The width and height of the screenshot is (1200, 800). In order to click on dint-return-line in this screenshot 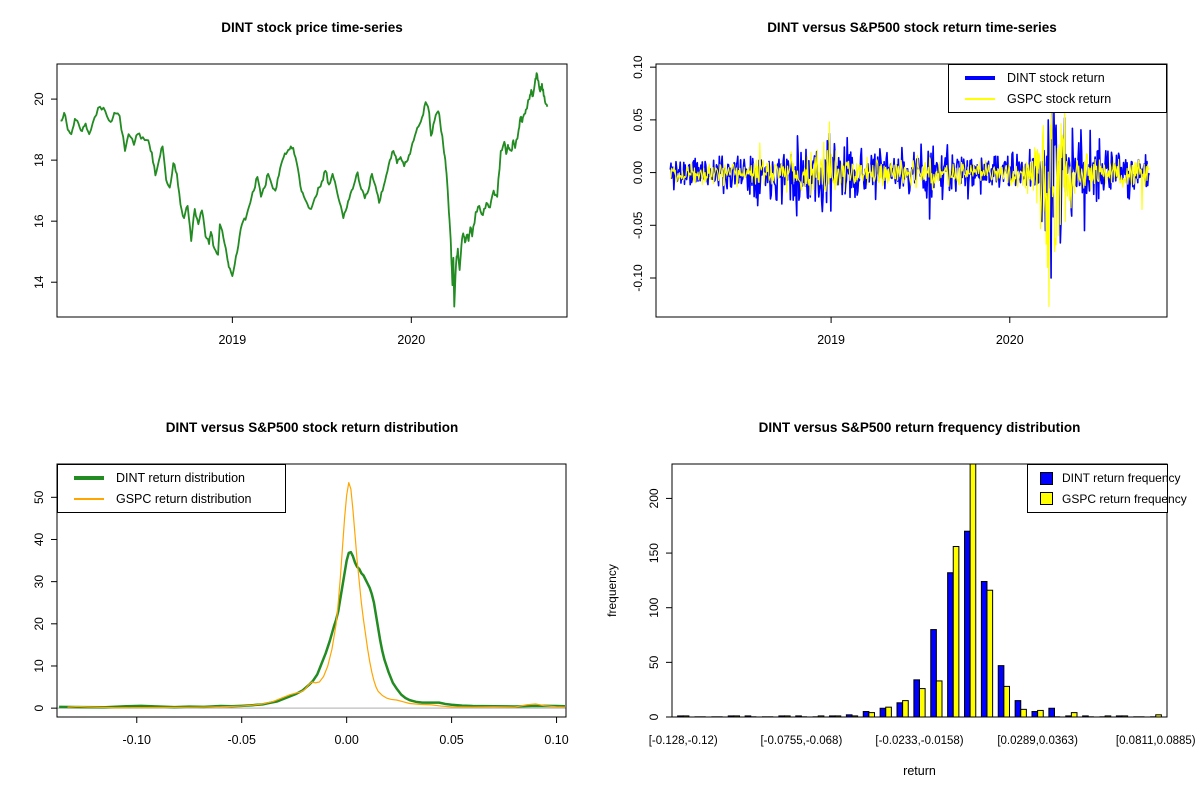, I will do `click(909, 190)`.